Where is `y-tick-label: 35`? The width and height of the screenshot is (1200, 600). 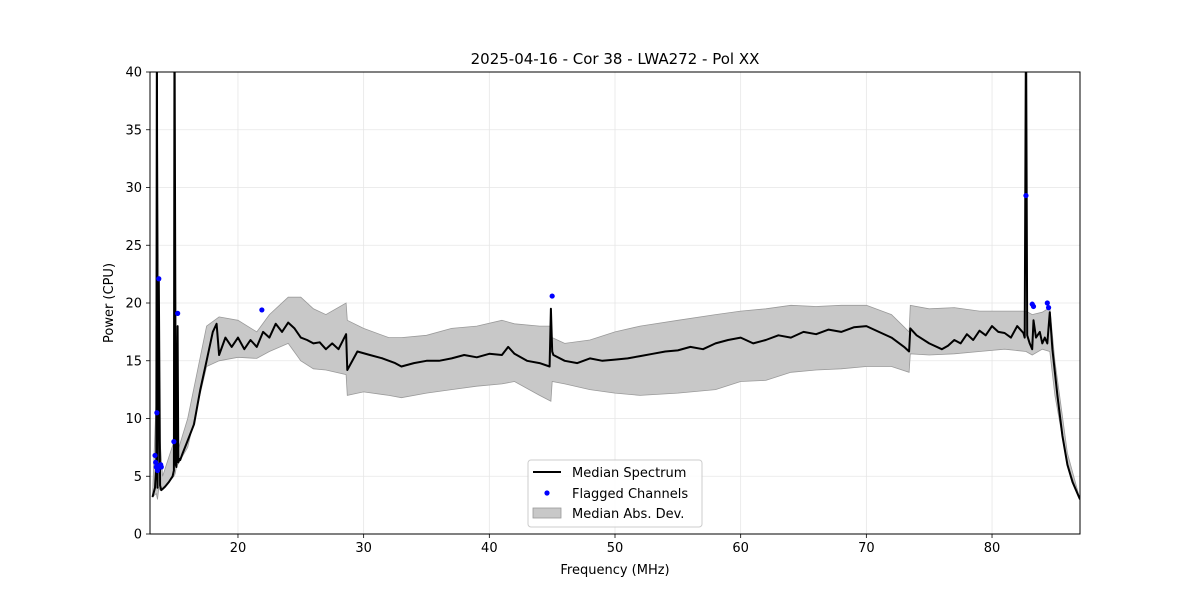
y-tick-label: 35 is located at coordinates (133, 130).